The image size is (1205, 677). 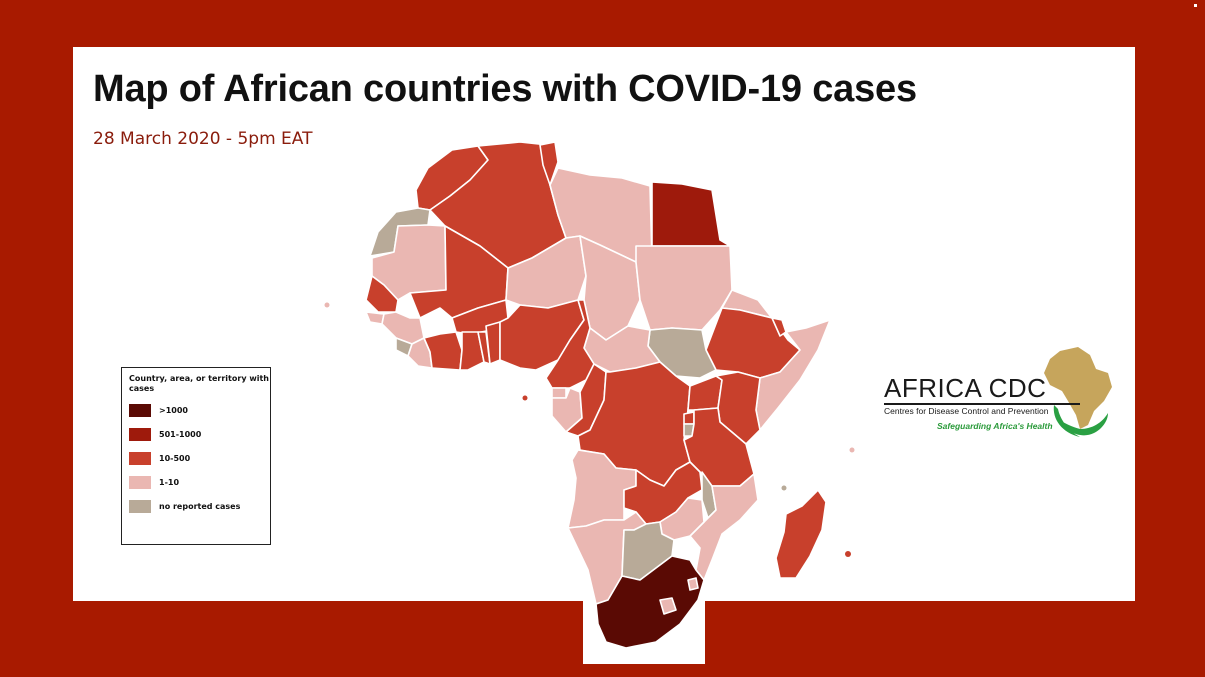 What do you see at coordinates (689, 418) in the screenshot?
I see `country-rwanda` at bounding box center [689, 418].